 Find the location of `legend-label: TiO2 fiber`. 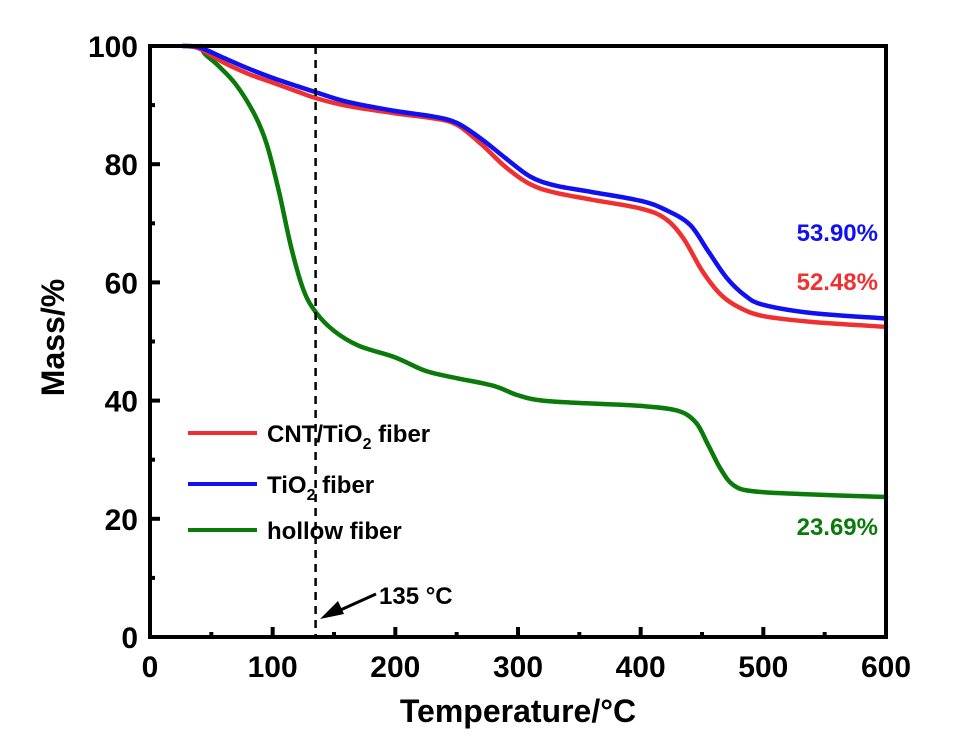

legend-label: TiO2 fiber is located at coordinates (320, 488).